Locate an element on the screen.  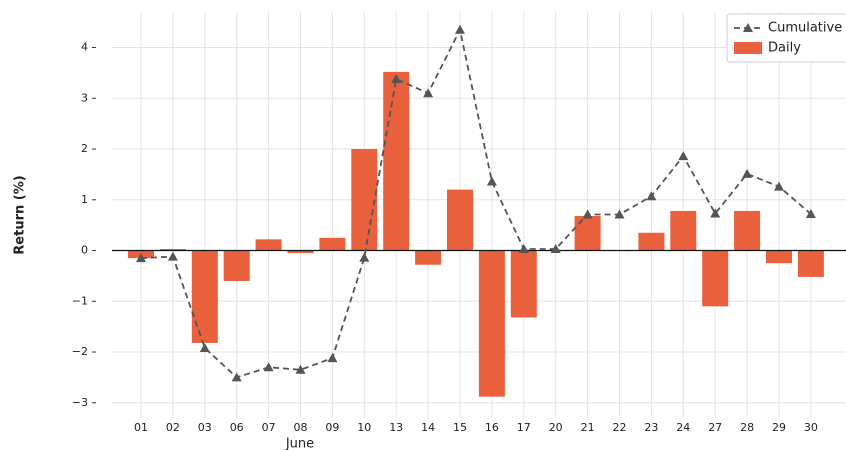
legend: Cumulative Daily is located at coordinates (786, 38).